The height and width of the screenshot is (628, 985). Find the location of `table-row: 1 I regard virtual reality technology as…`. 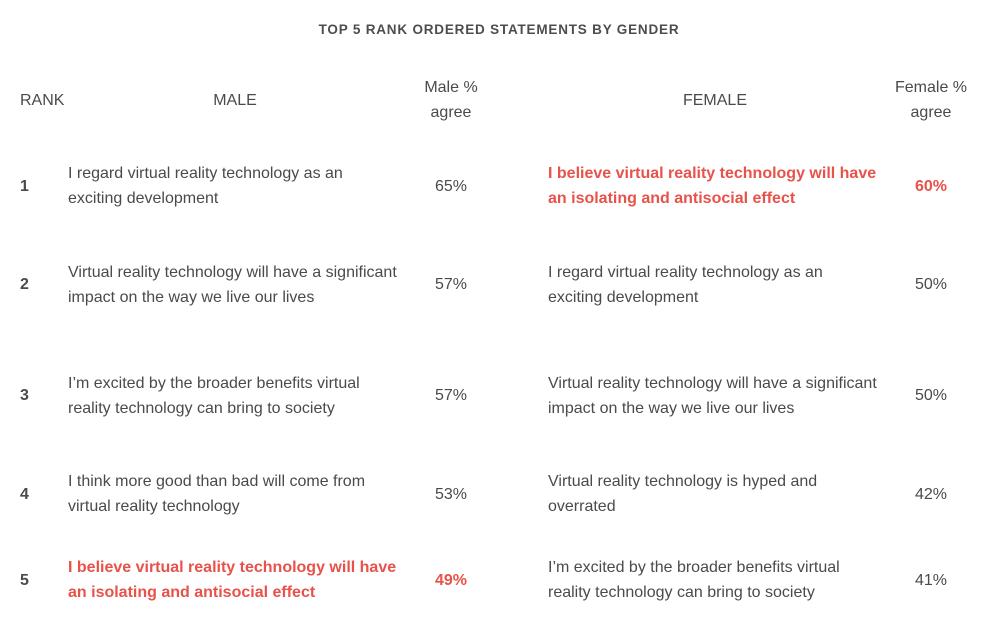

table-row: 1 I regard virtual reality technology as… is located at coordinates (492, 186).